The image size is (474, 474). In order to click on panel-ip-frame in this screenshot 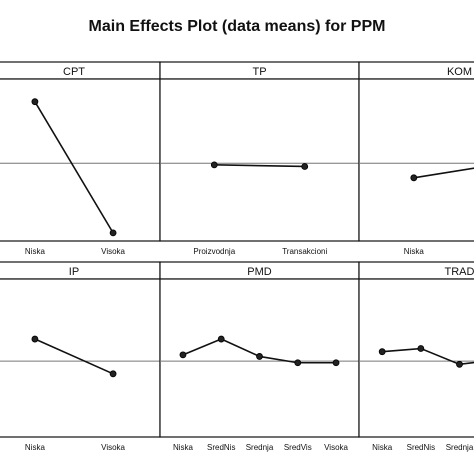, I will do `click(80, 358)`.